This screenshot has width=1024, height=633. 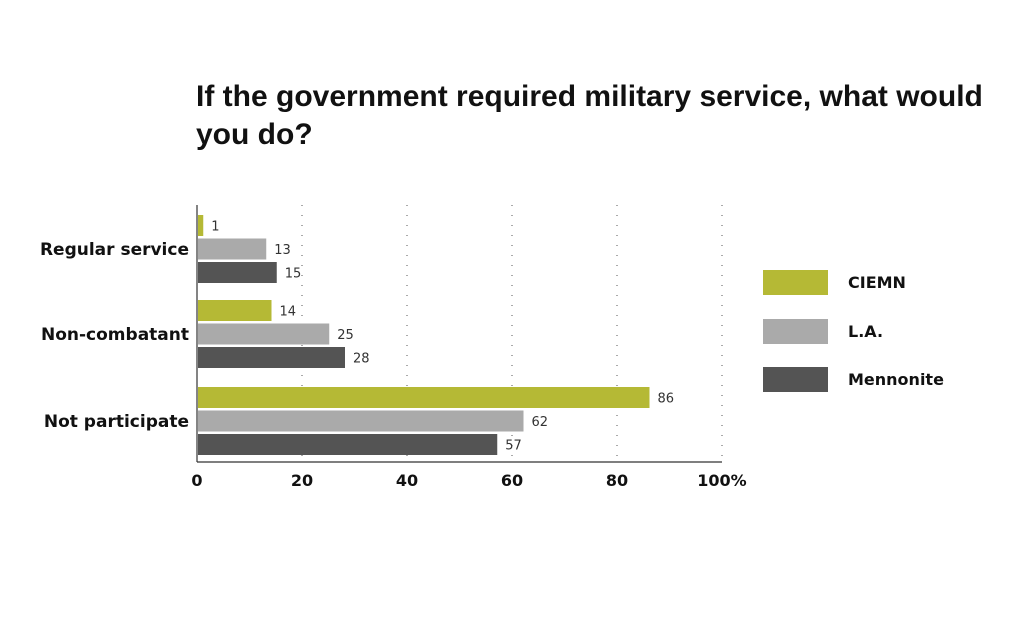 What do you see at coordinates (512, 480) in the screenshot?
I see `x-tick-label: 60` at bounding box center [512, 480].